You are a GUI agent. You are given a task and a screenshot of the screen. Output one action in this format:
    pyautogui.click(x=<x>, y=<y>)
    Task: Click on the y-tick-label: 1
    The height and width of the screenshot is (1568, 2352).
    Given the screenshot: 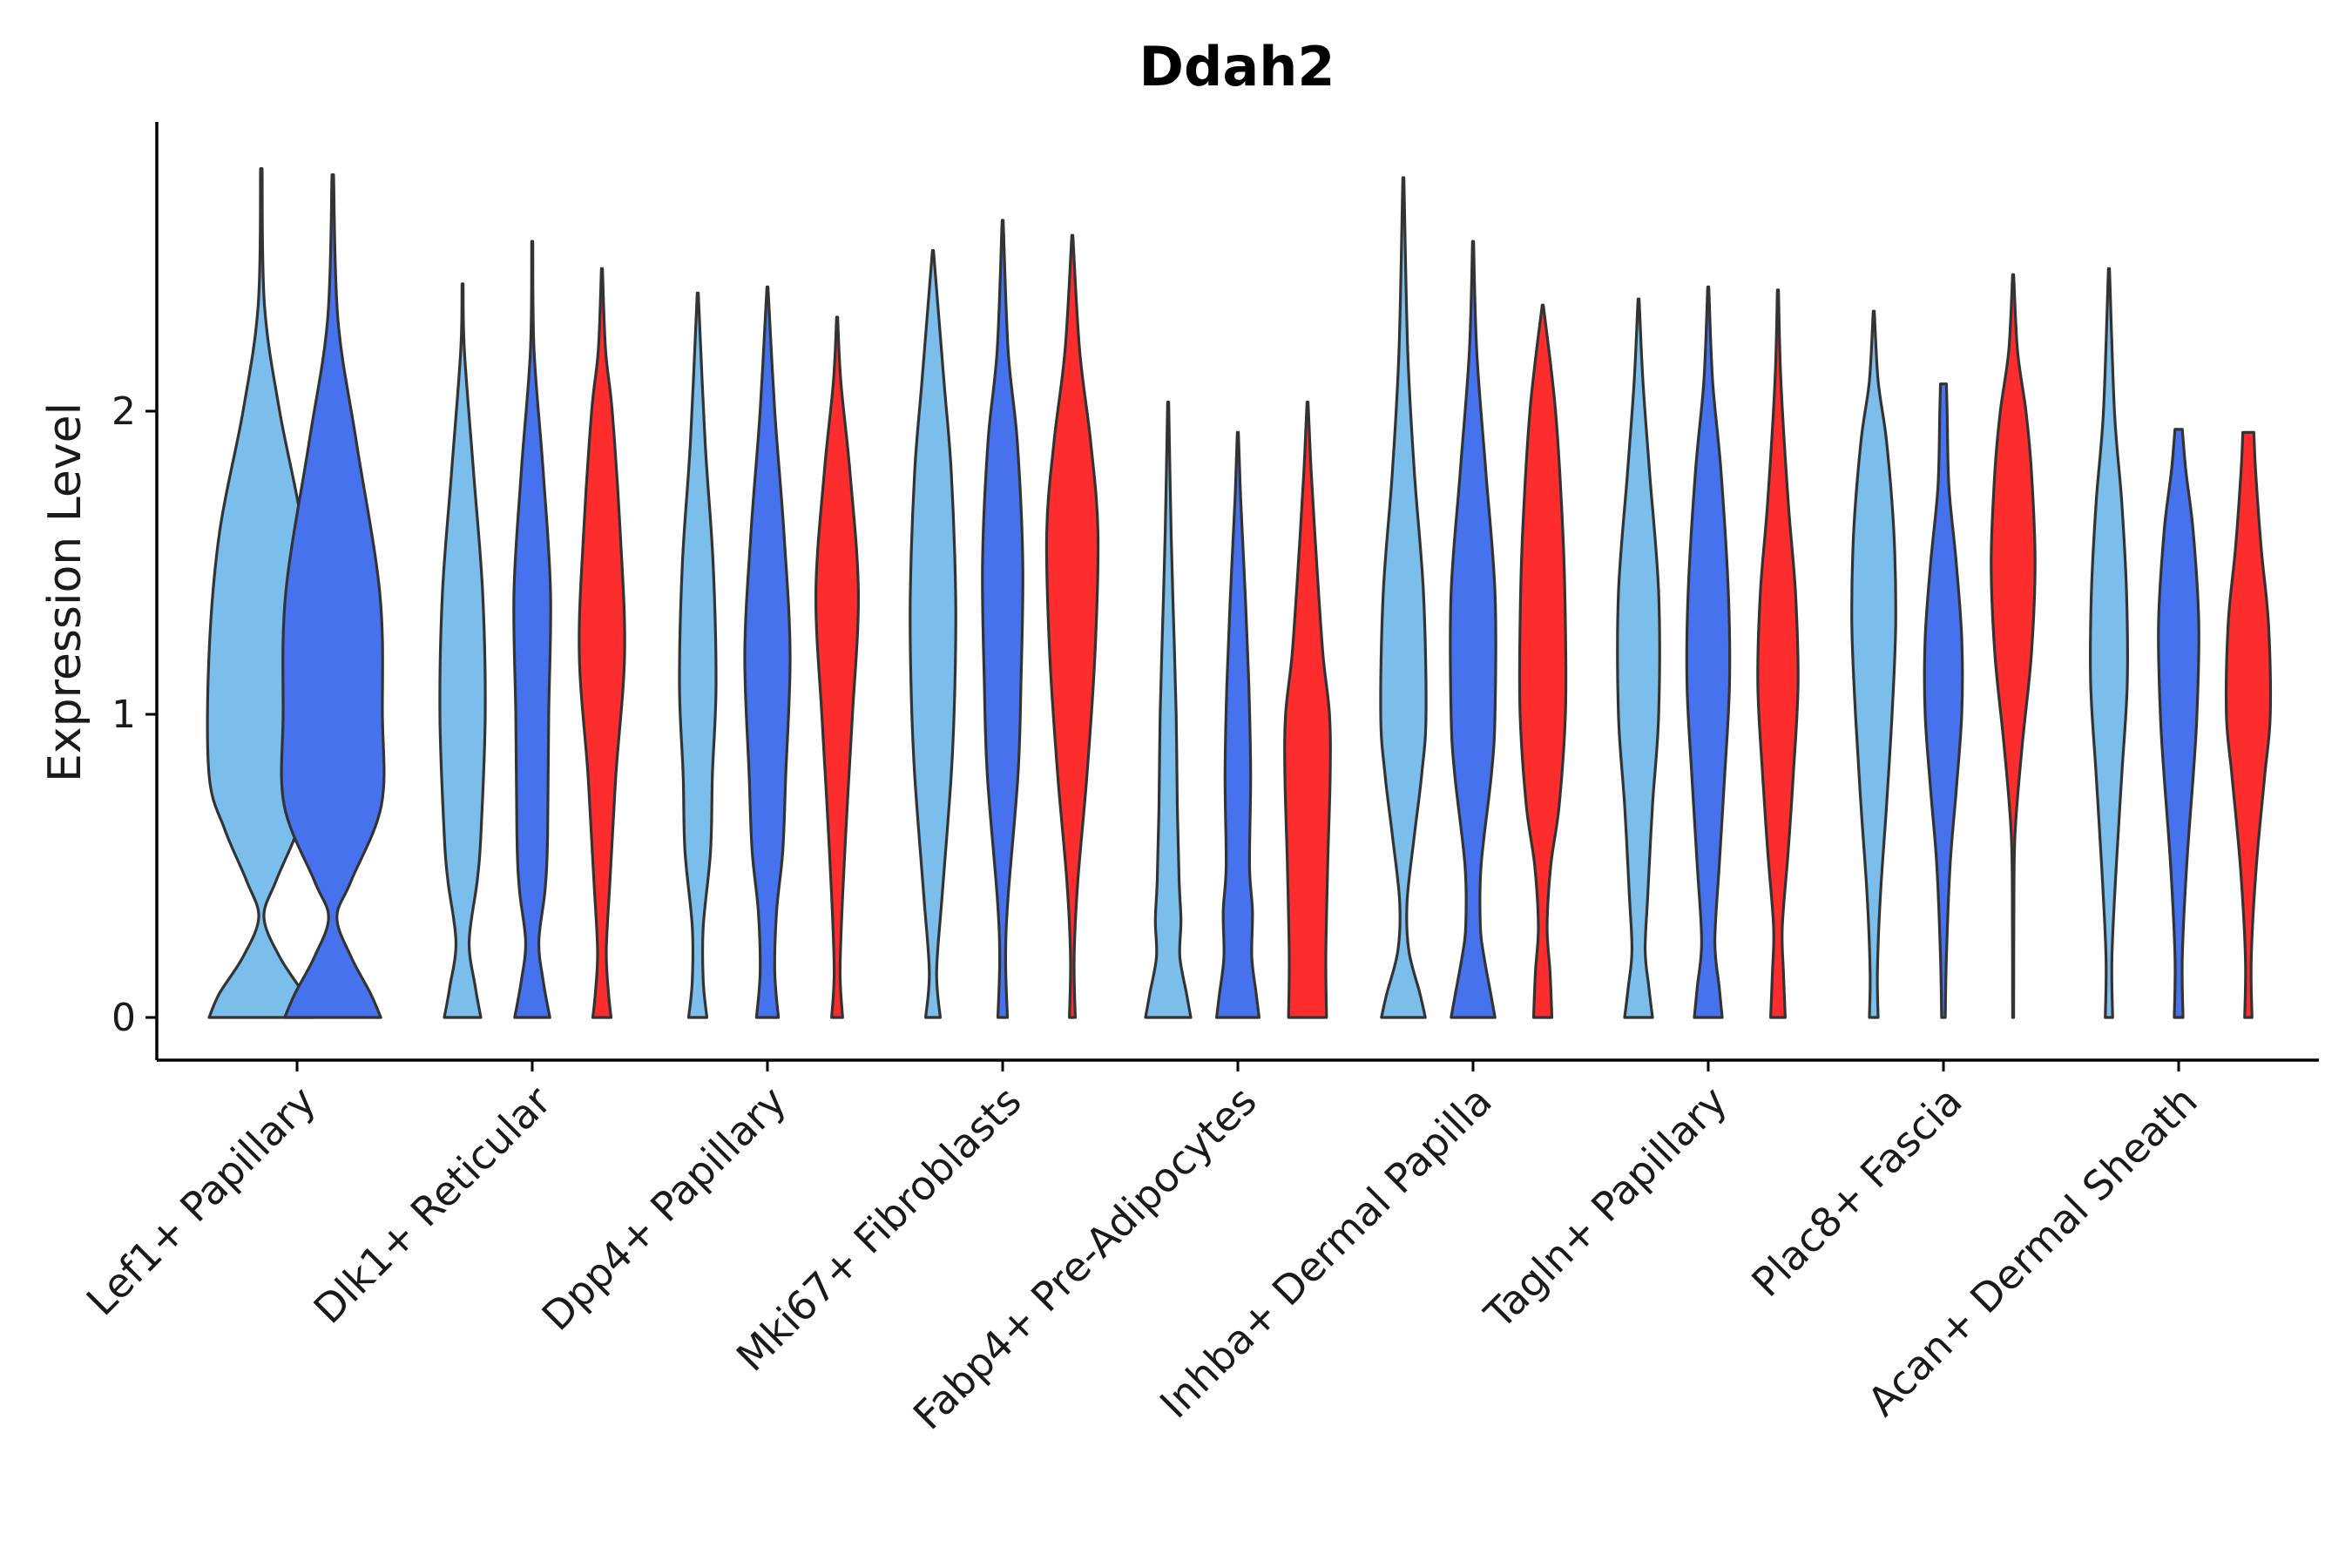 What is the action you would take?
    pyautogui.click(x=124, y=715)
    